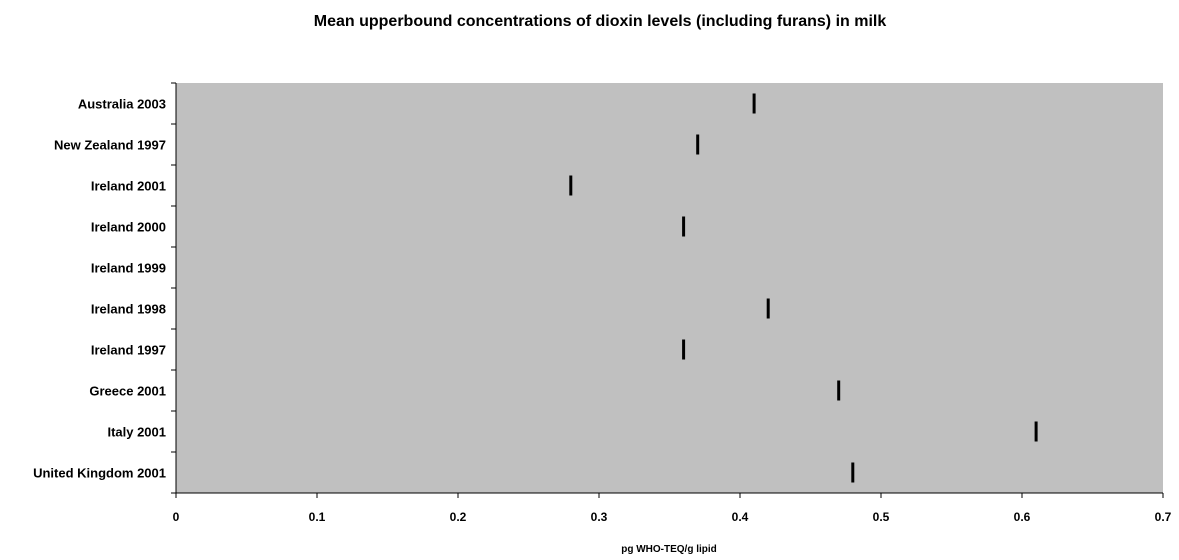 This screenshot has height=560, width=1179. Describe the element at coordinates (110, 145) in the screenshot. I see `category-label: New Zealand 1997` at that location.